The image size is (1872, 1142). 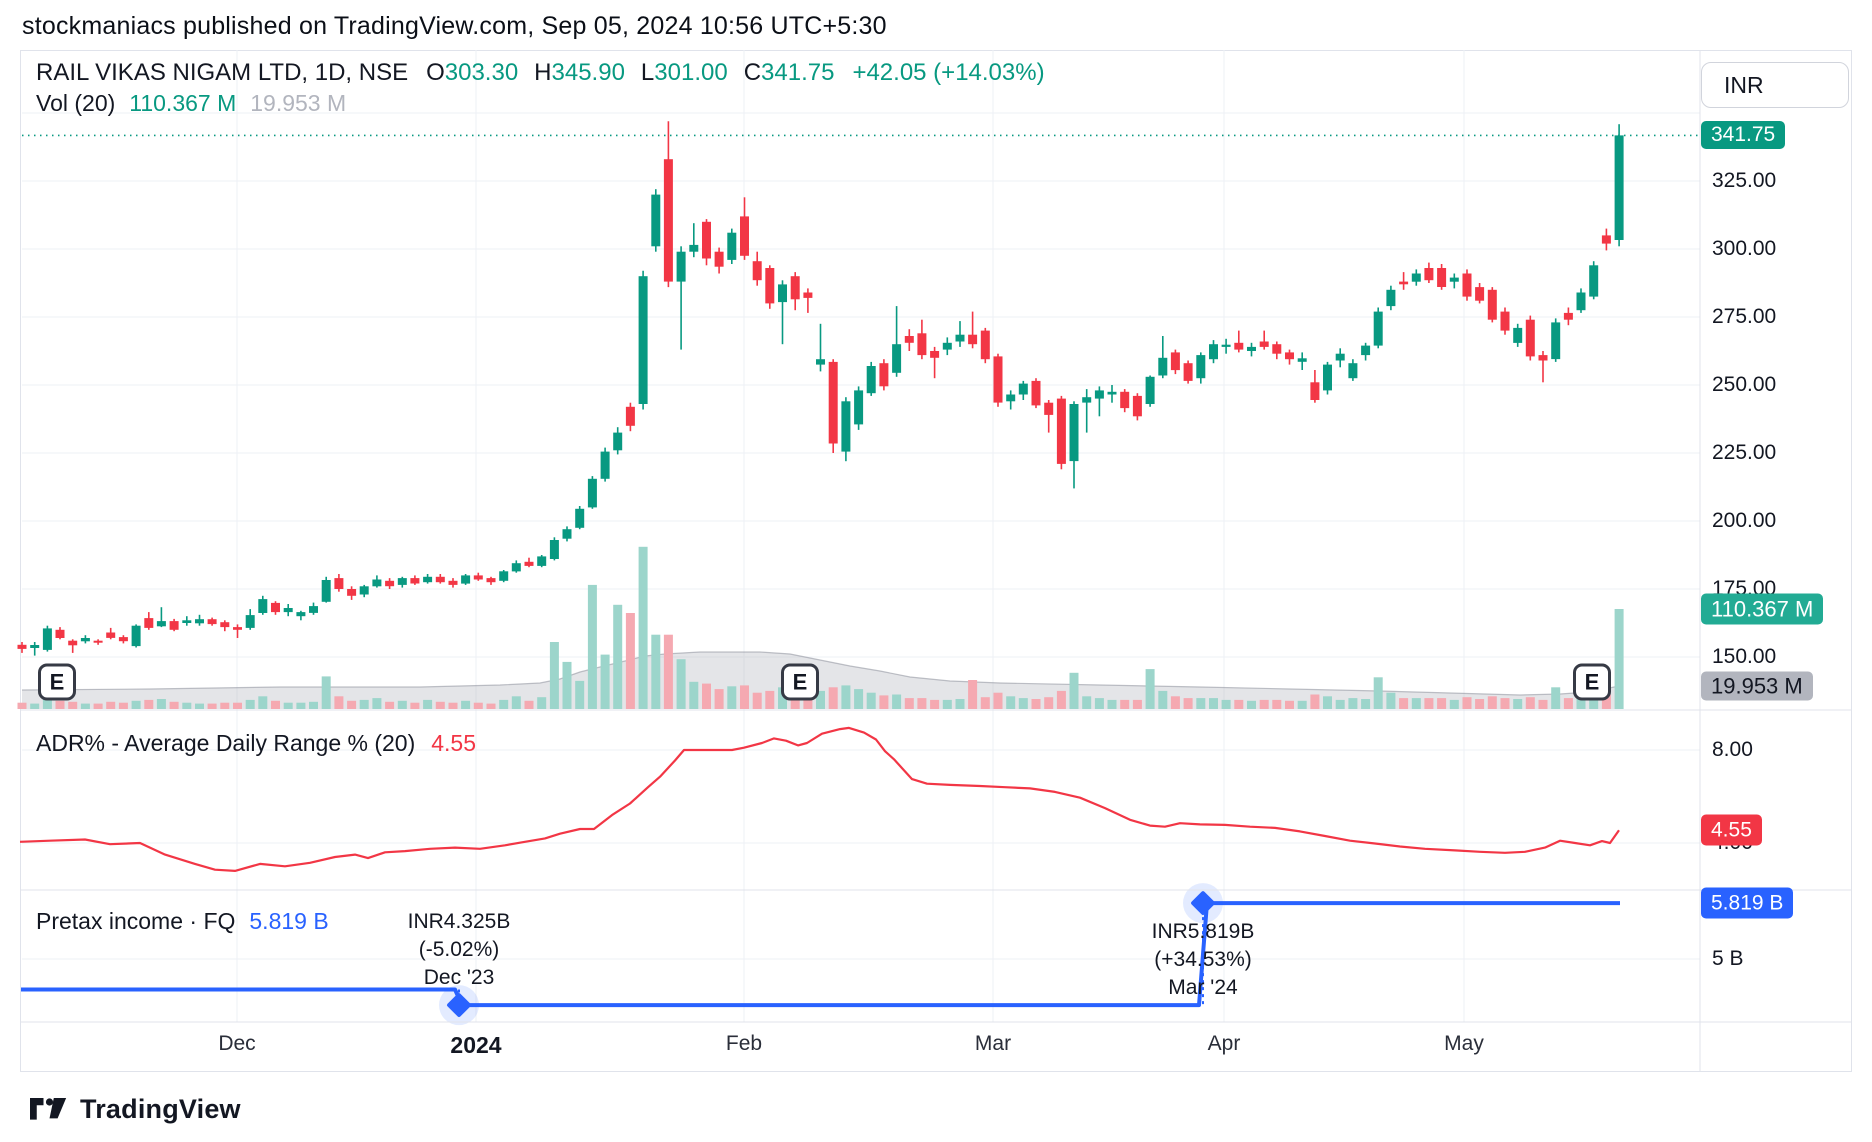 I want to click on tradingview-footer: TradingView, so click(x=135, y=1109).